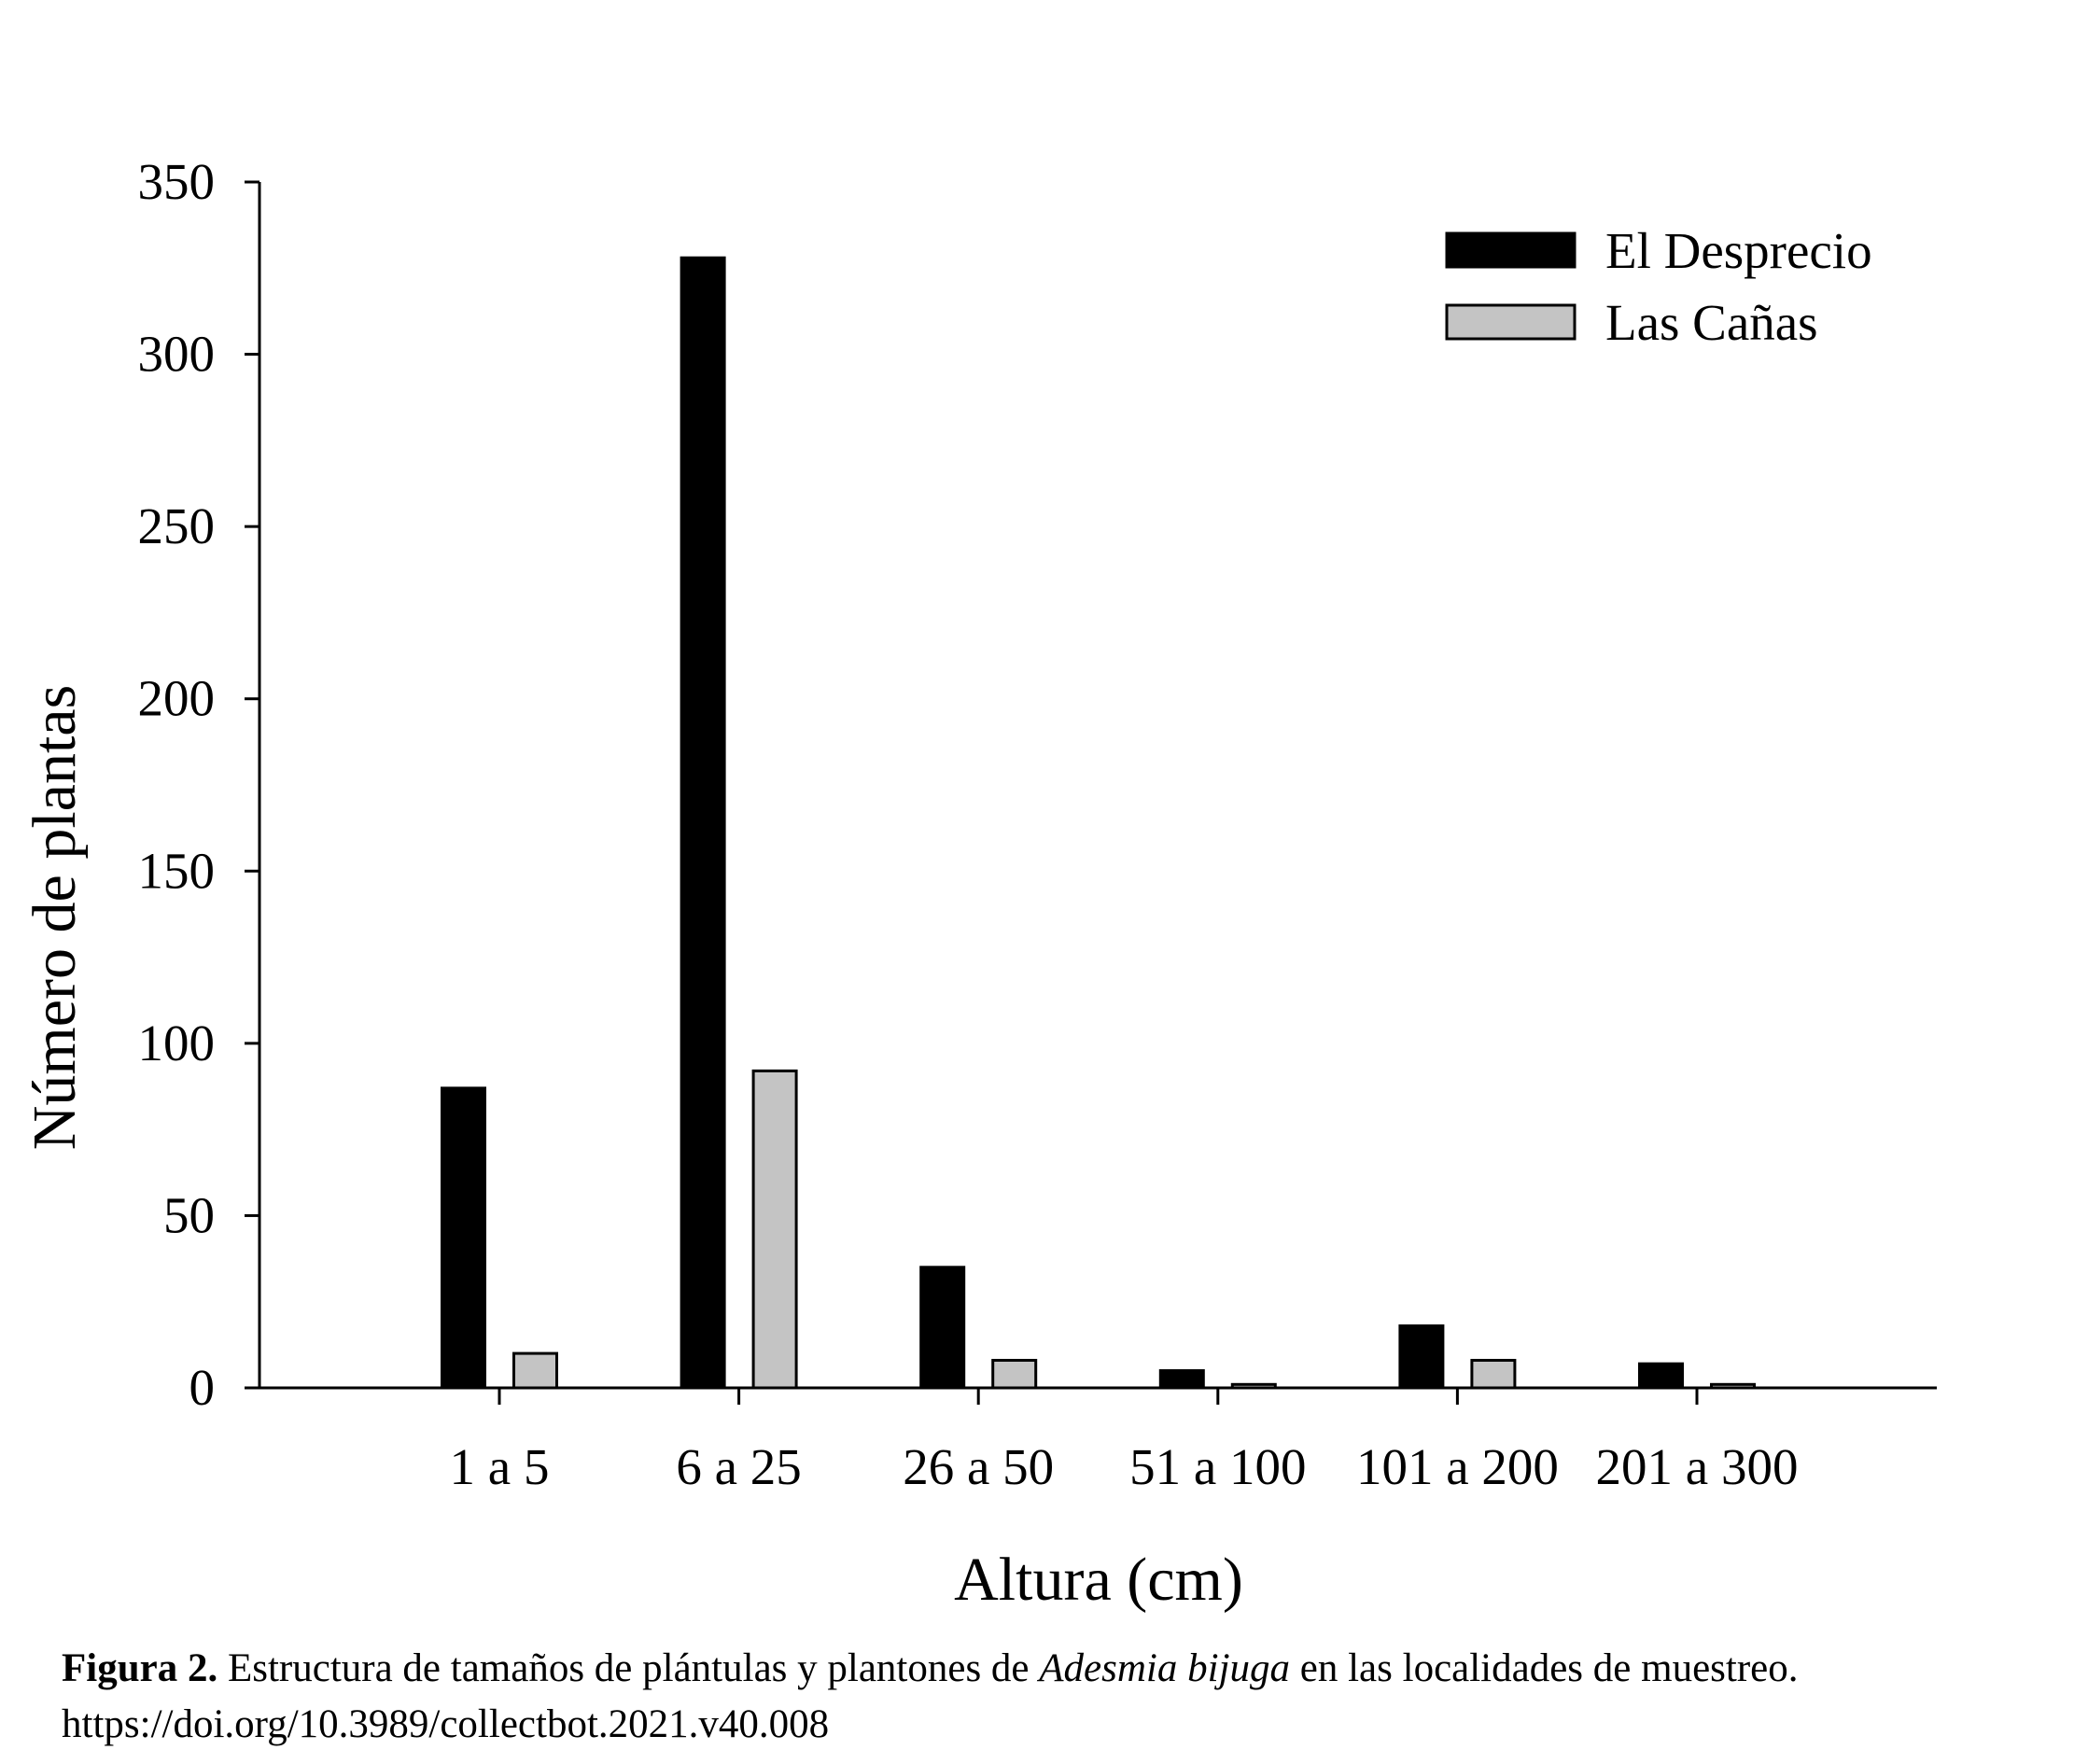  What do you see at coordinates (55, 918) in the screenshot?
I see `y-axis-label: Número de plantas` at bounding box center [55, 918].